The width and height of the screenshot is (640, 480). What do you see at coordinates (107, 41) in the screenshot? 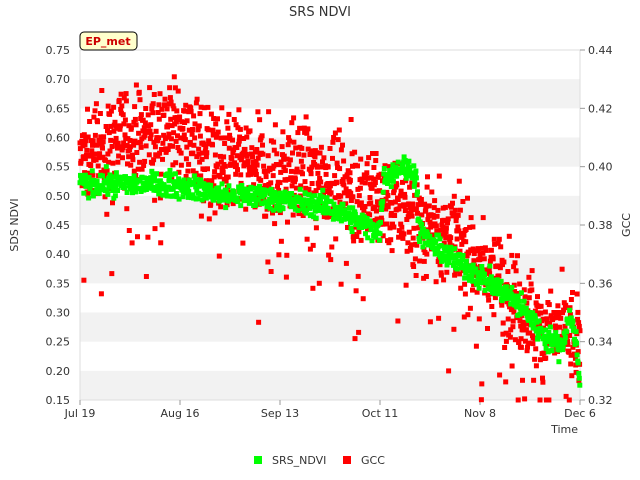
I see `site-badge-label: EP_met` at bounding box center [107, 41].